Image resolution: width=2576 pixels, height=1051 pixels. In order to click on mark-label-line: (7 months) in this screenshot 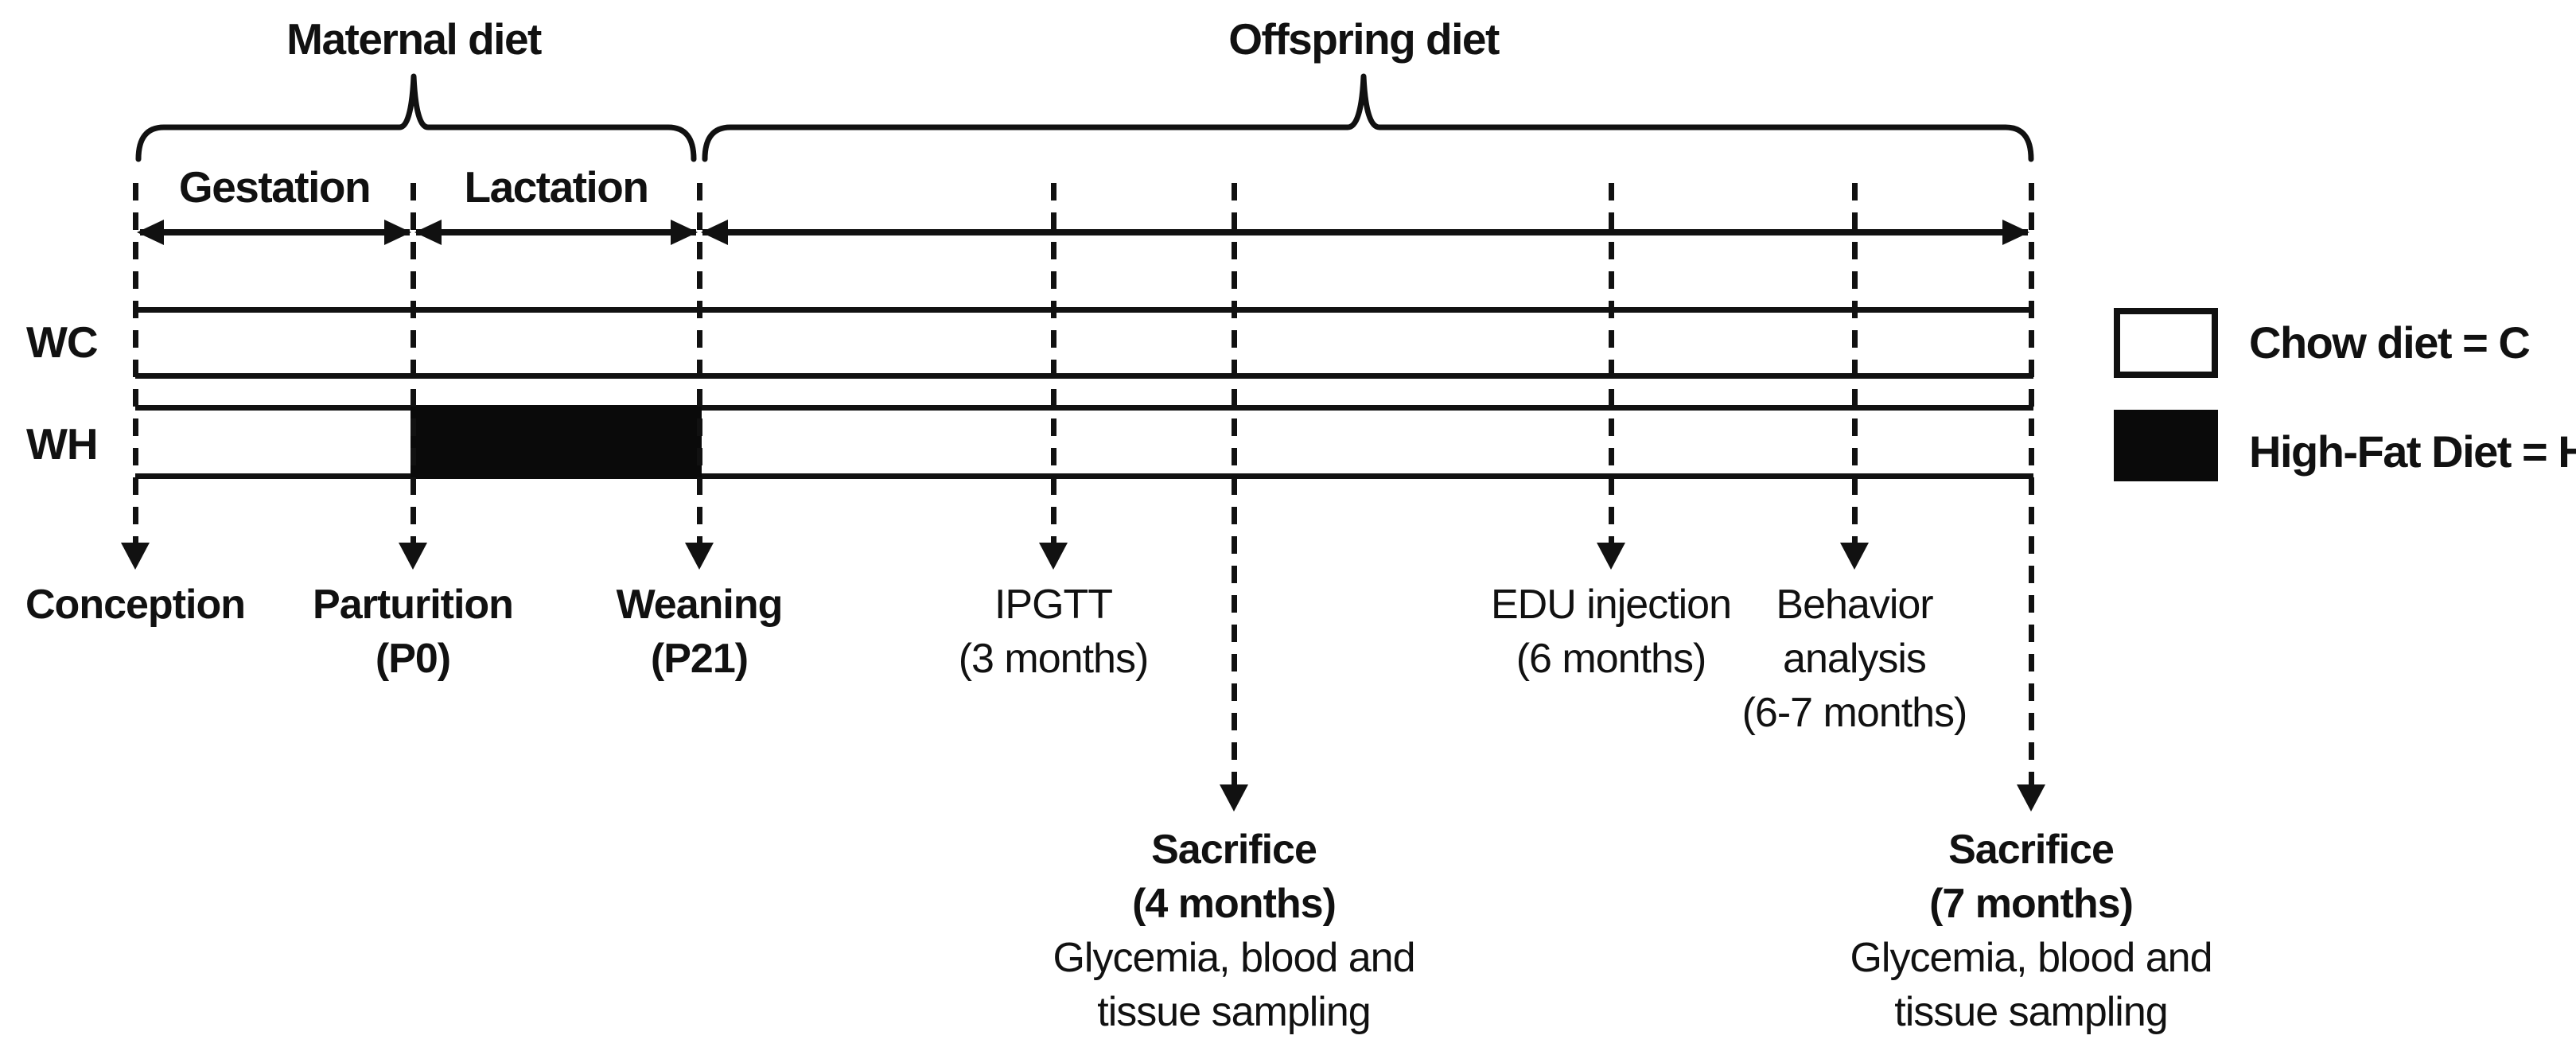, I will do `click(2032, 904)`.